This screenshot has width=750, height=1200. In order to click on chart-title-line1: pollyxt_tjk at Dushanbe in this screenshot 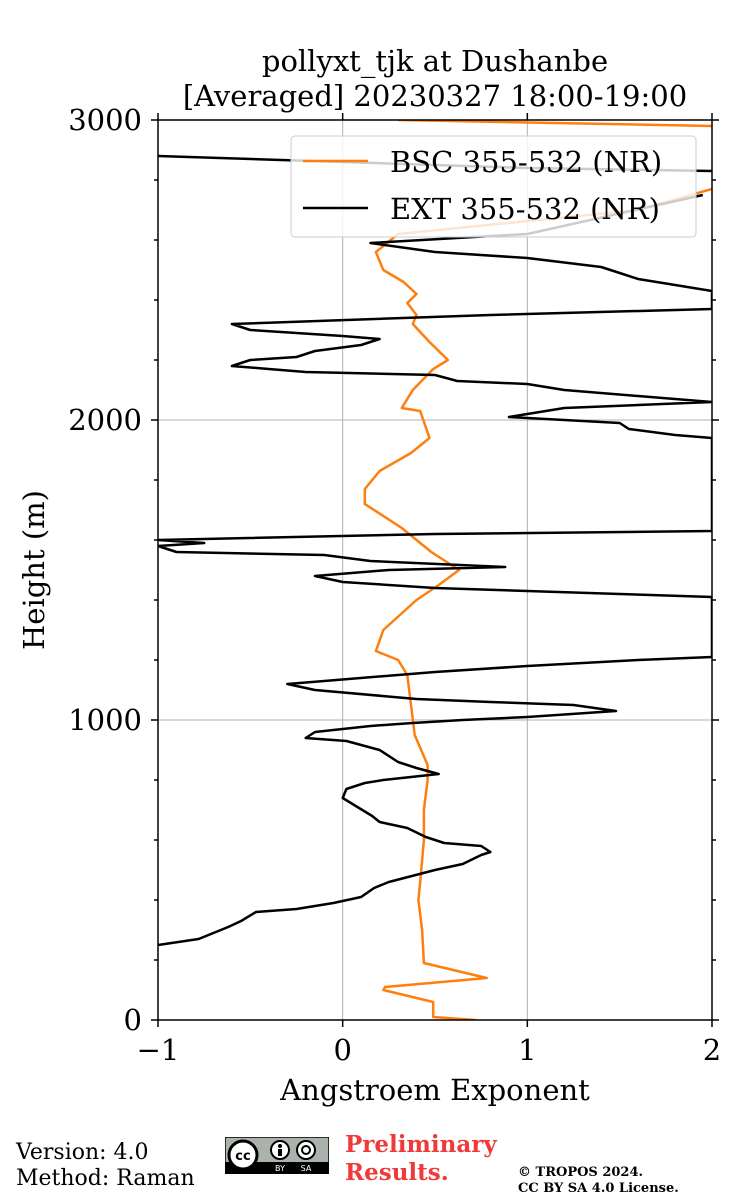, I will do `click(435, 61)`.